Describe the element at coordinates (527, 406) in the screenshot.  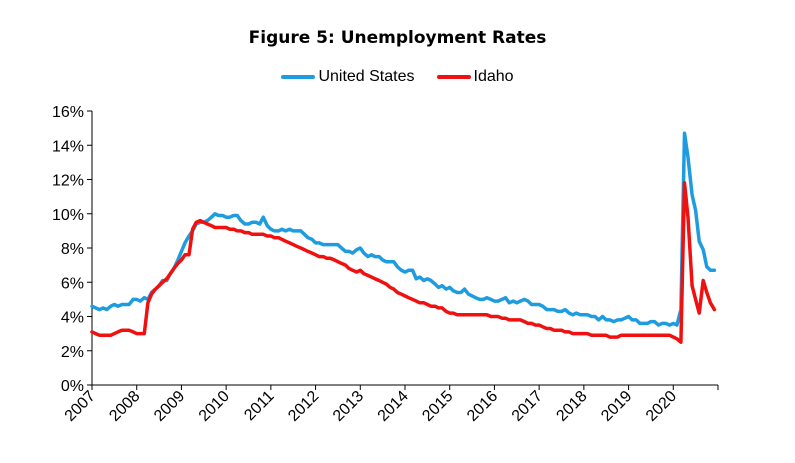
I see `x-tick-label: 2017` at that location.